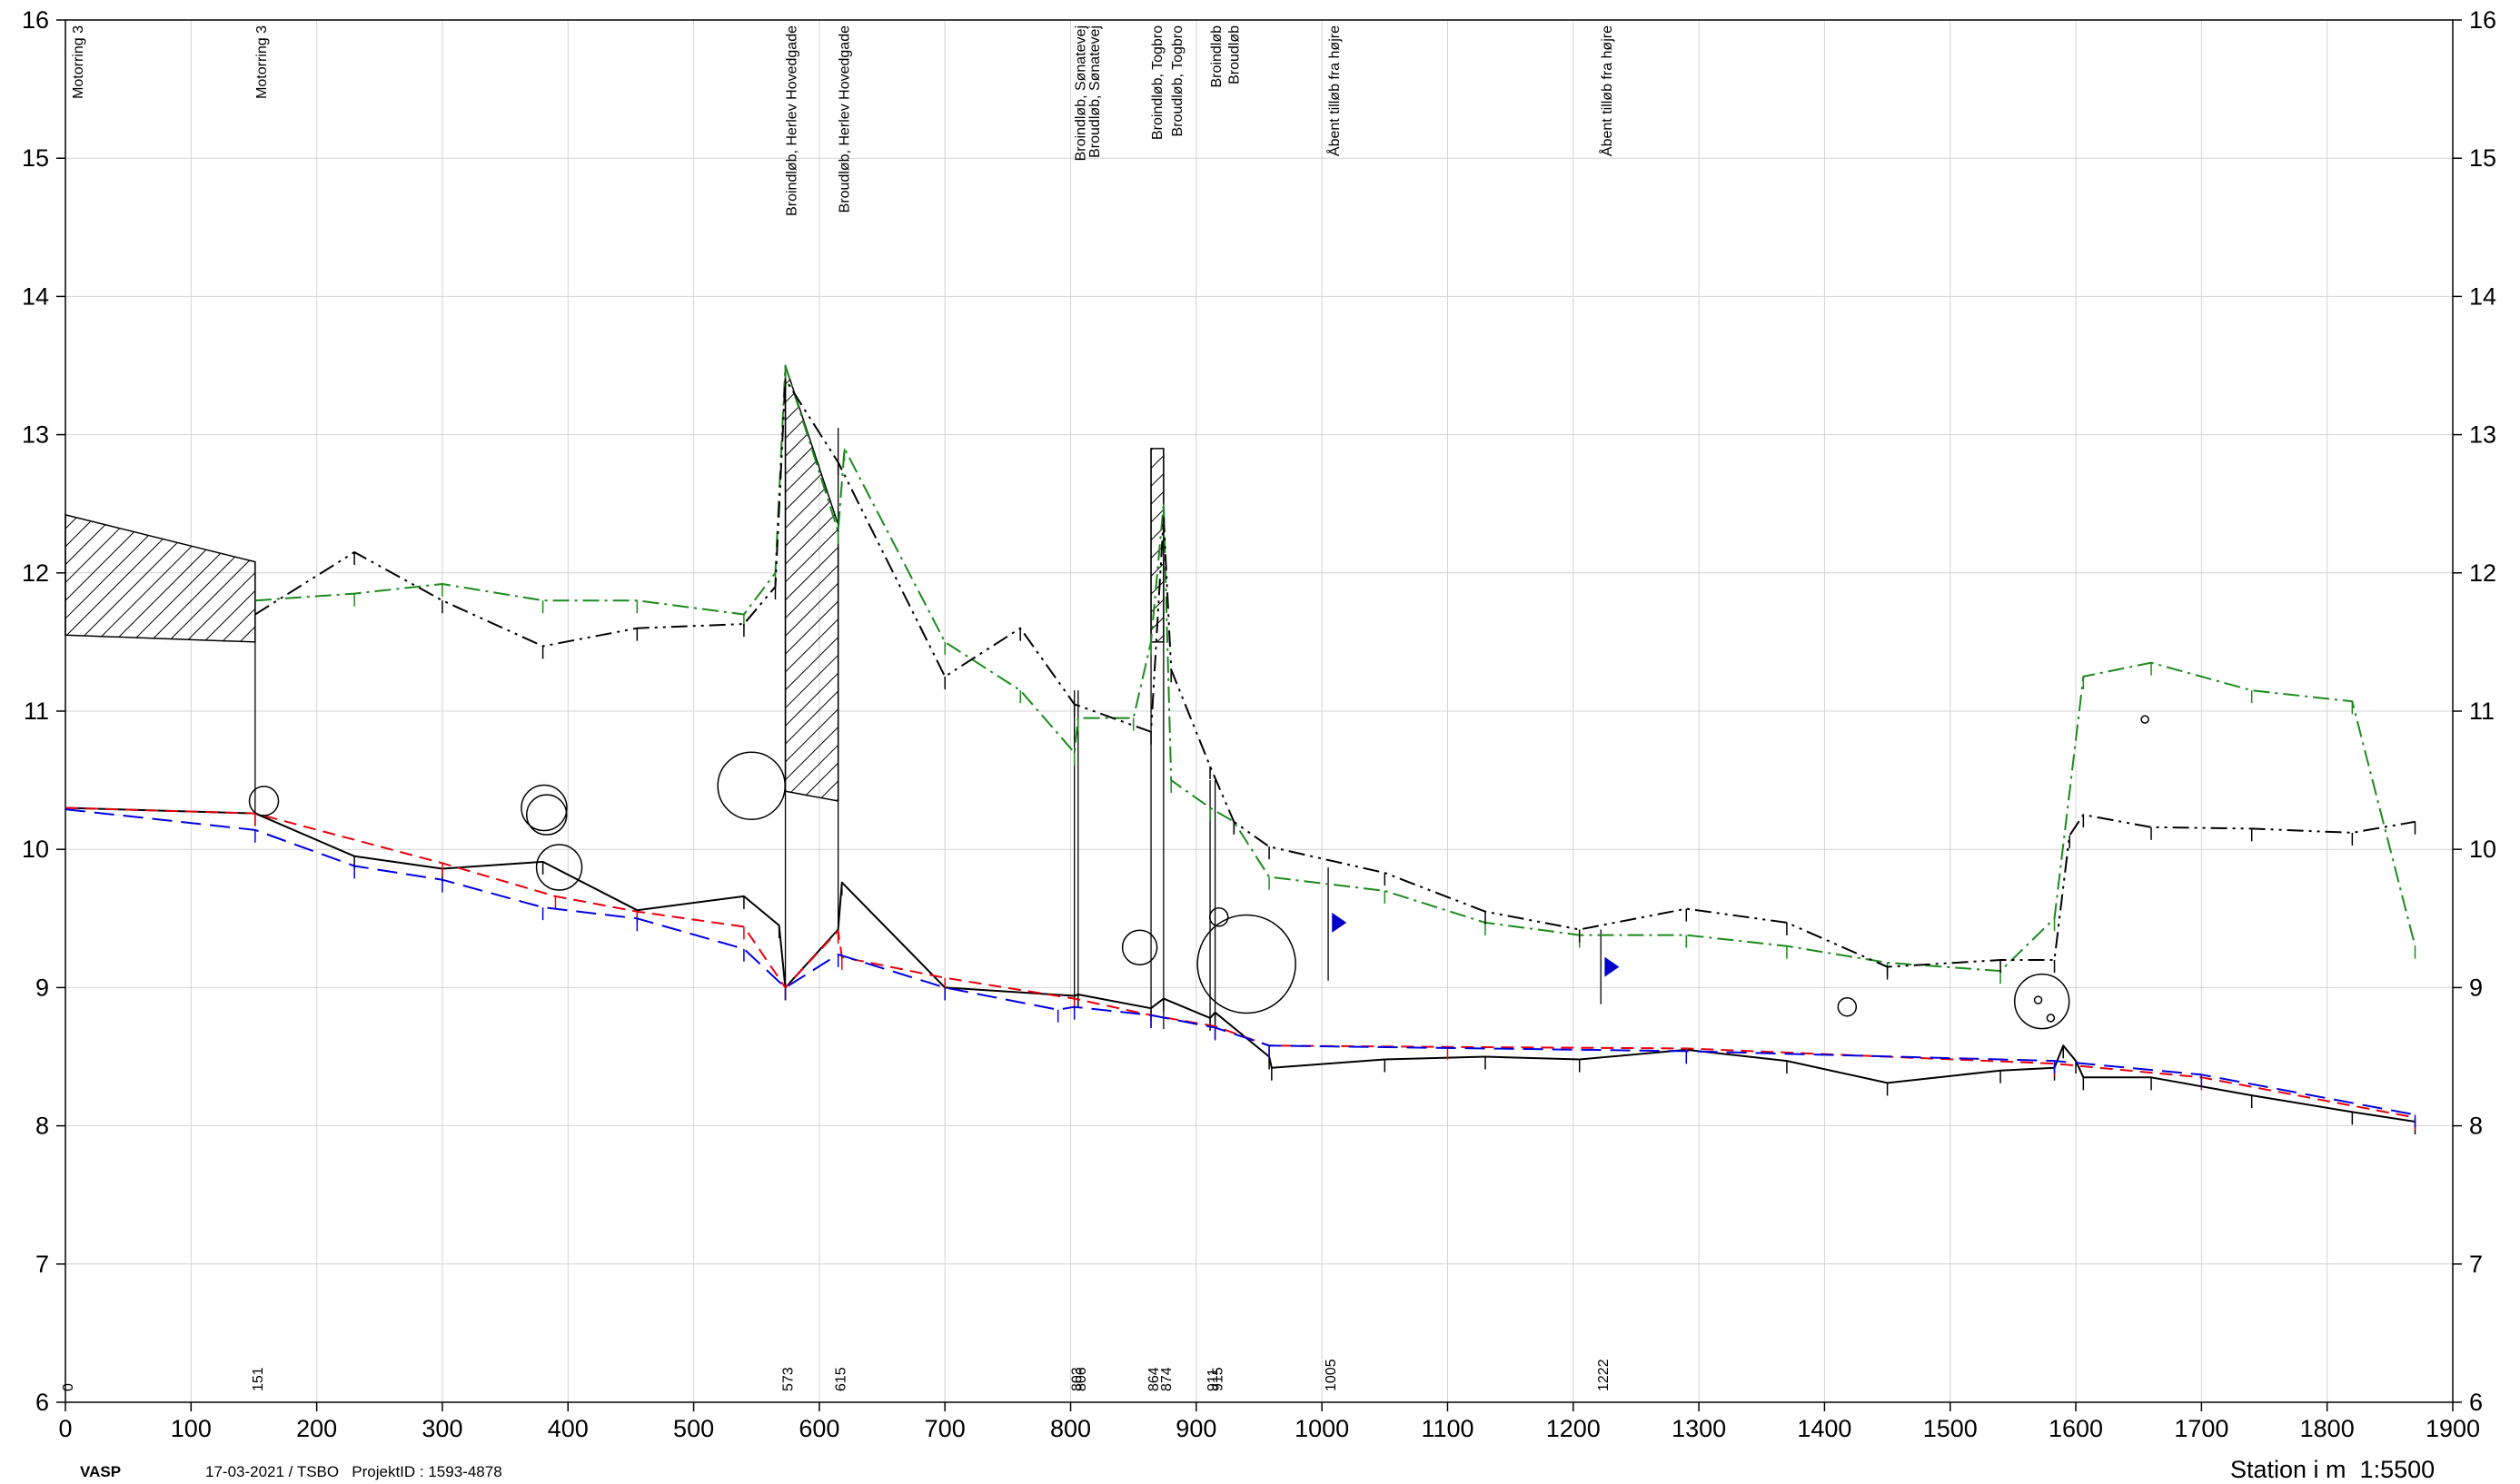 Image resolution: width=2520 pixels, height=1484 pixels. What do you see at coordinates (1951, 1428) in the screenshot?
I see `x-tick-label: 1500` at bounding box center [1951, 1428].